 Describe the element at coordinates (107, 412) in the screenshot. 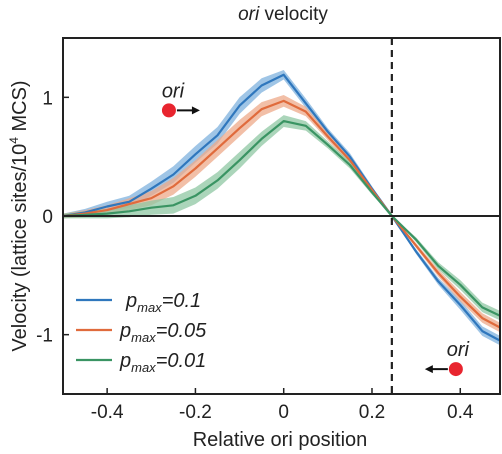

I see `x-tick-label: -0.4` at that location.